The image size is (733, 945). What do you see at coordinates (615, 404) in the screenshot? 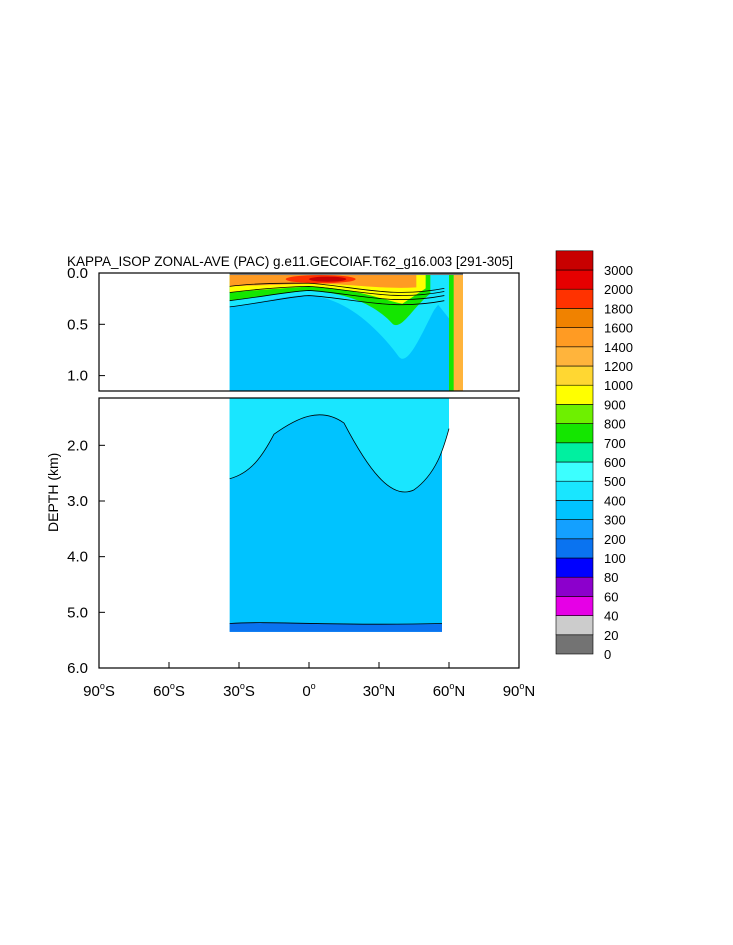
I see `colorbar-label-13: 900` at bounding box center [615, 404].